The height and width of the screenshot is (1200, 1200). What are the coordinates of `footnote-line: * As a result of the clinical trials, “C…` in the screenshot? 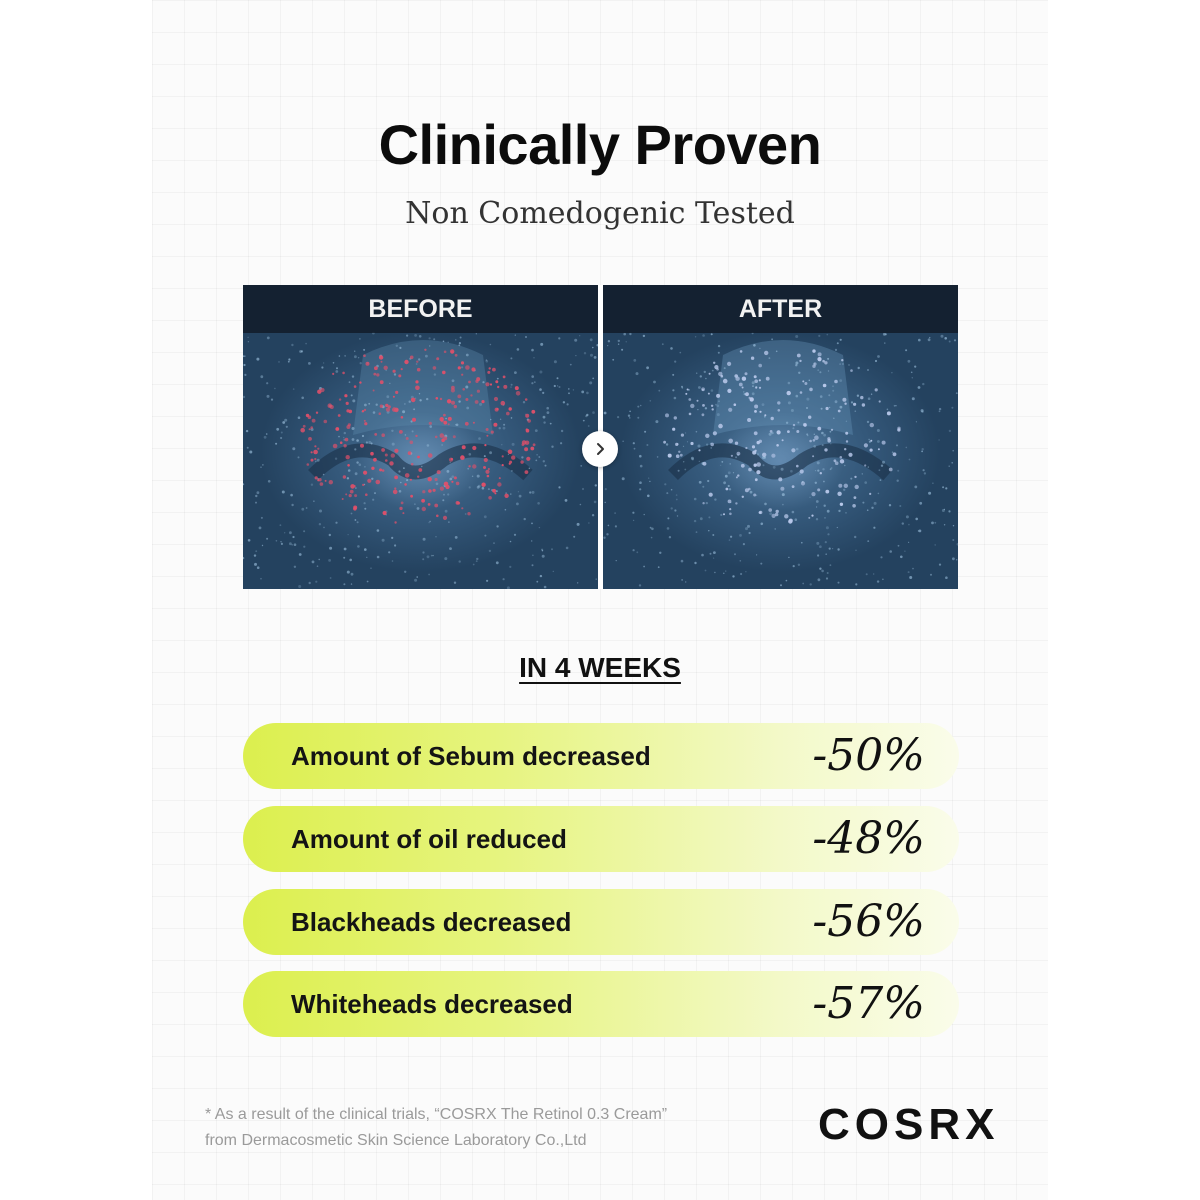 It's located at (436, 1114).